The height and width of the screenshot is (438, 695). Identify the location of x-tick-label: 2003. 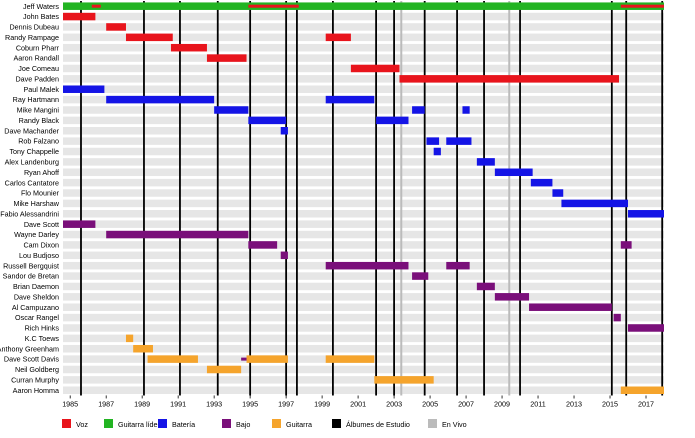
(394, 403).